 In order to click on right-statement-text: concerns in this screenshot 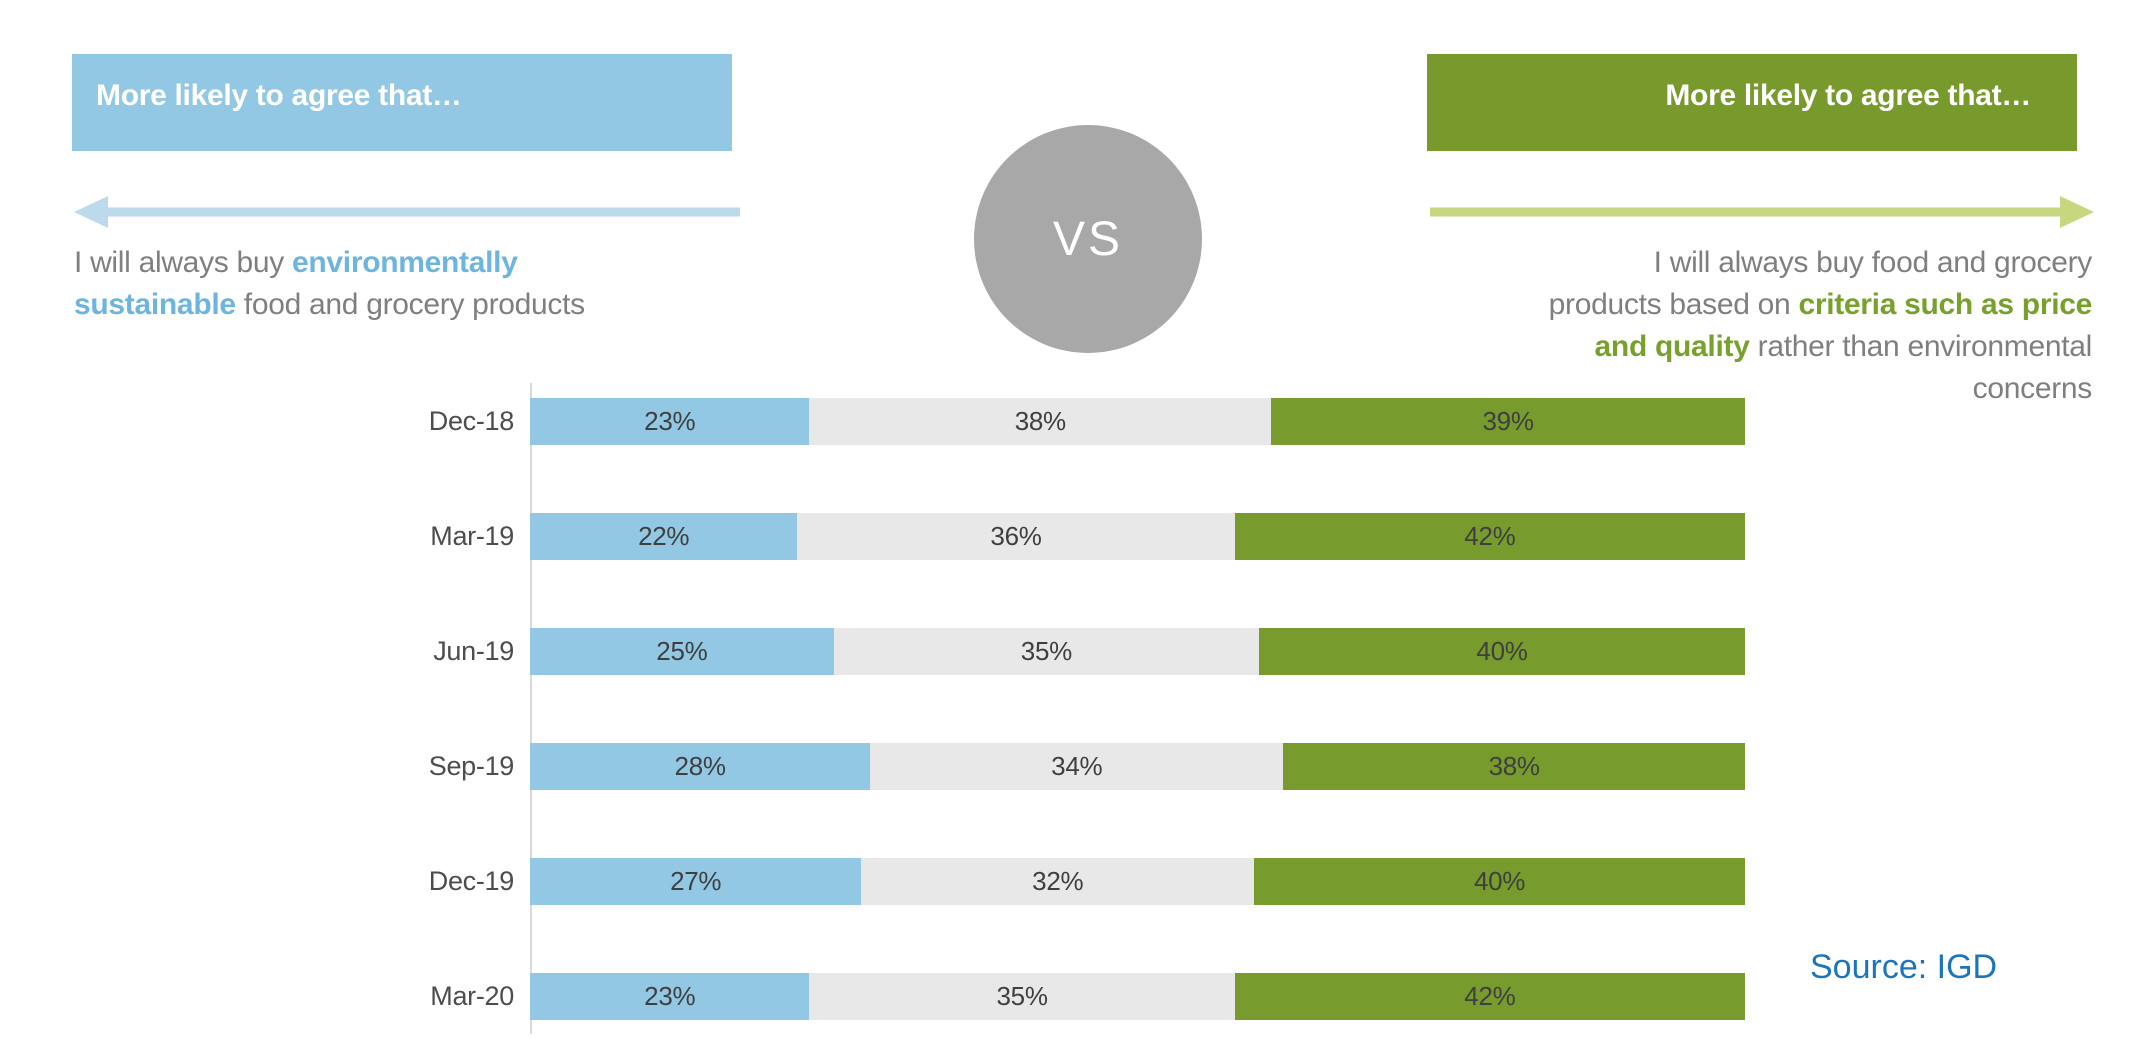, I will do `click(2032, 388)`.